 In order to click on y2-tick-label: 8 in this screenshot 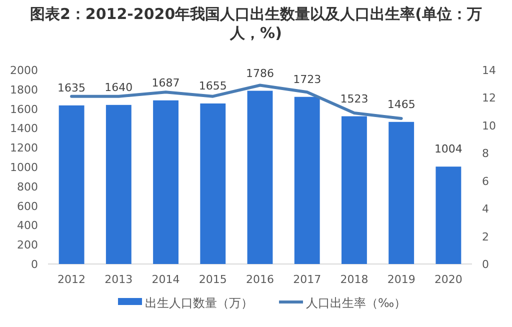, I will do `click(485, 153)`.